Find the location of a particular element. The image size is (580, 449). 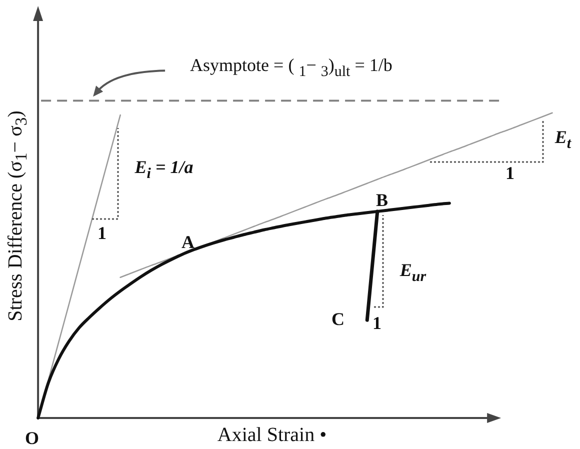

annotation: A is located at coordinates (188, 242).